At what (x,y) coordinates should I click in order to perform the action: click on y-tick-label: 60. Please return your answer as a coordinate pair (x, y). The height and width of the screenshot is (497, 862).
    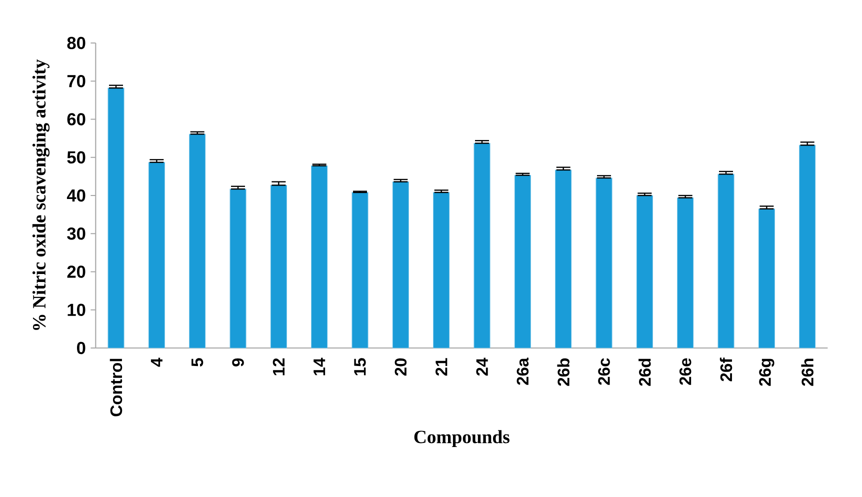
    Looking at the image, I should click on (76, 119).